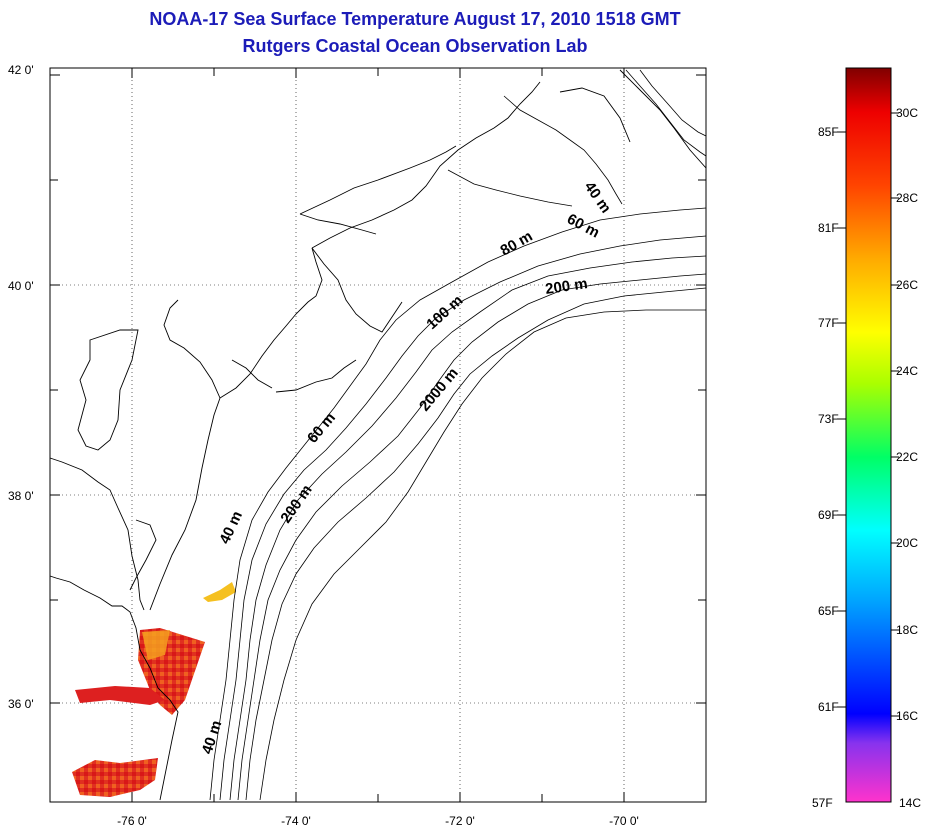  What do you see at coordinates (907, 630) in the screenshot?
I see `colorbar-c-label: 18C` at bounding box center [907, 630].